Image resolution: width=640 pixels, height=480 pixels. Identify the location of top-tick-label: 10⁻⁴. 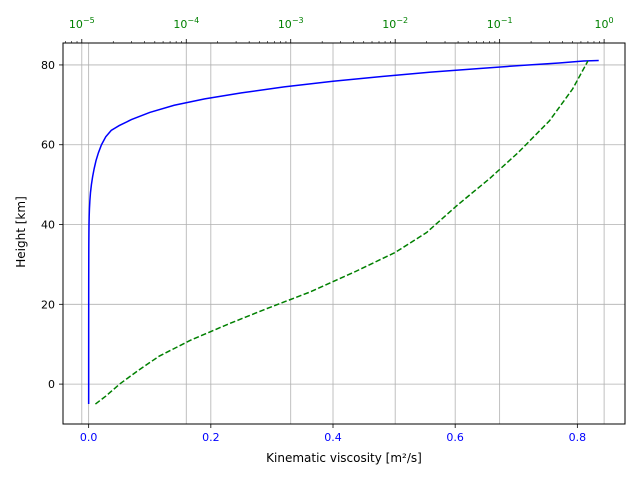
(186, 23).